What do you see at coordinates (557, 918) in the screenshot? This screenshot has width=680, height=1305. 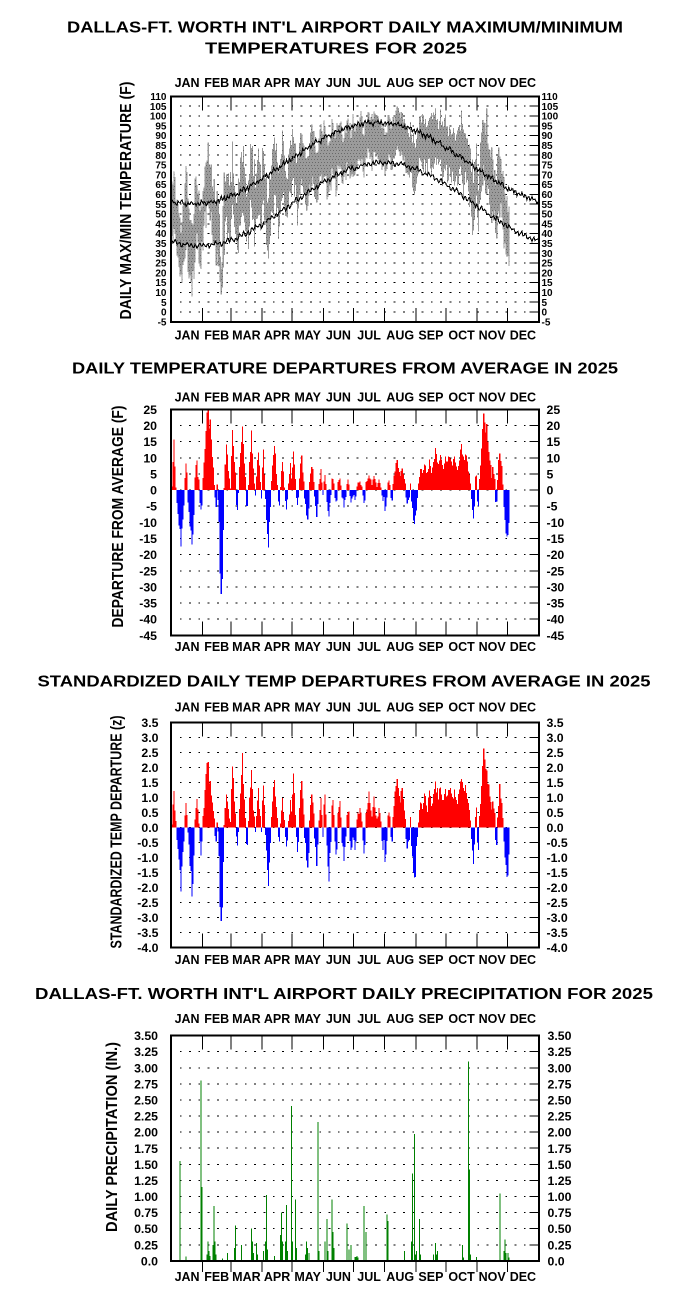 I see `svg-text: -3.0` at bounding box center [557, 918].